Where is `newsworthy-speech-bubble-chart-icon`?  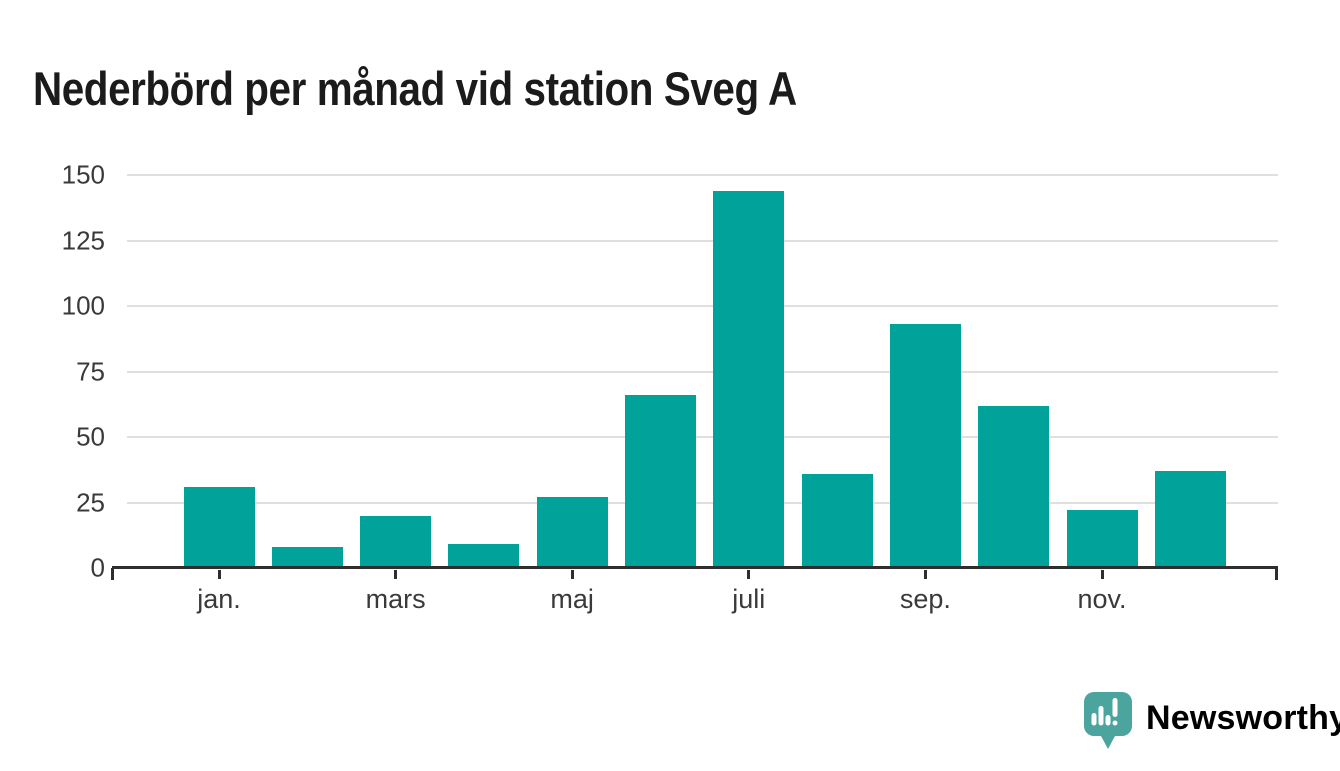 newsworthy-speech-bubble-chart-icon is located at coordinates (1108, 723).